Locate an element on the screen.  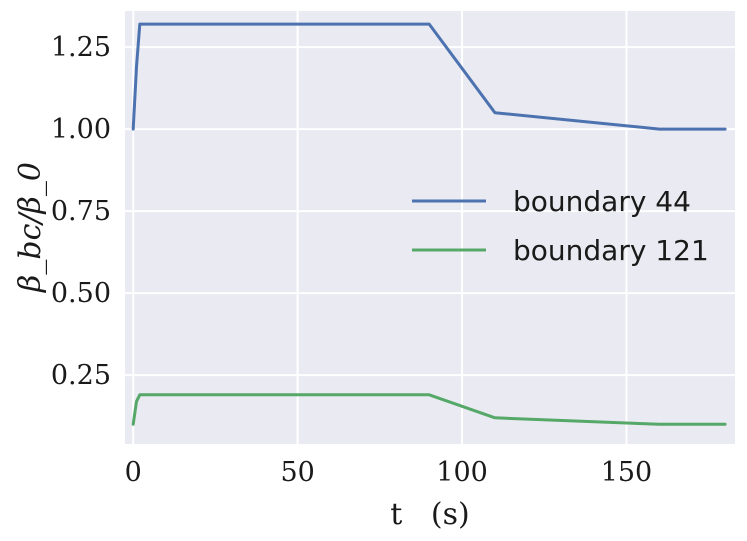
y-tick-labels: 0.25 0.50 0.75 1.00 1.25 is located at coordinates (81, 211).